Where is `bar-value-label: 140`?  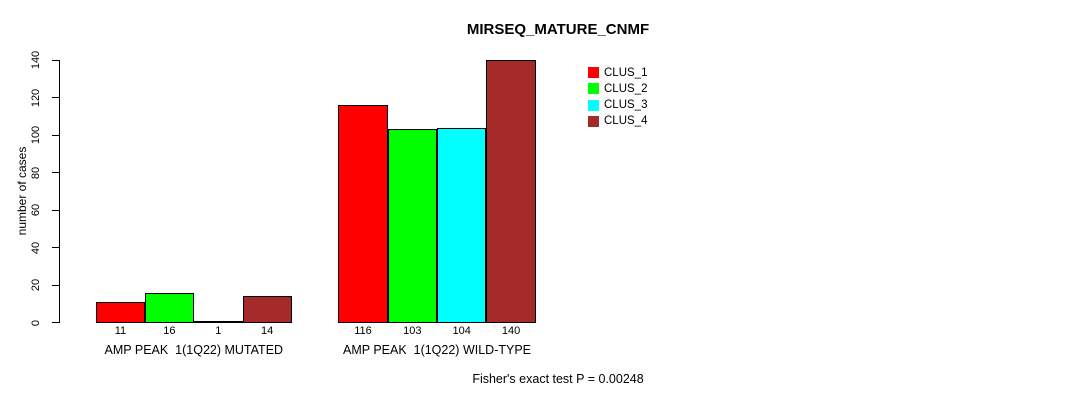 bar-value-label: 140 is located at coordinates (511, 330).